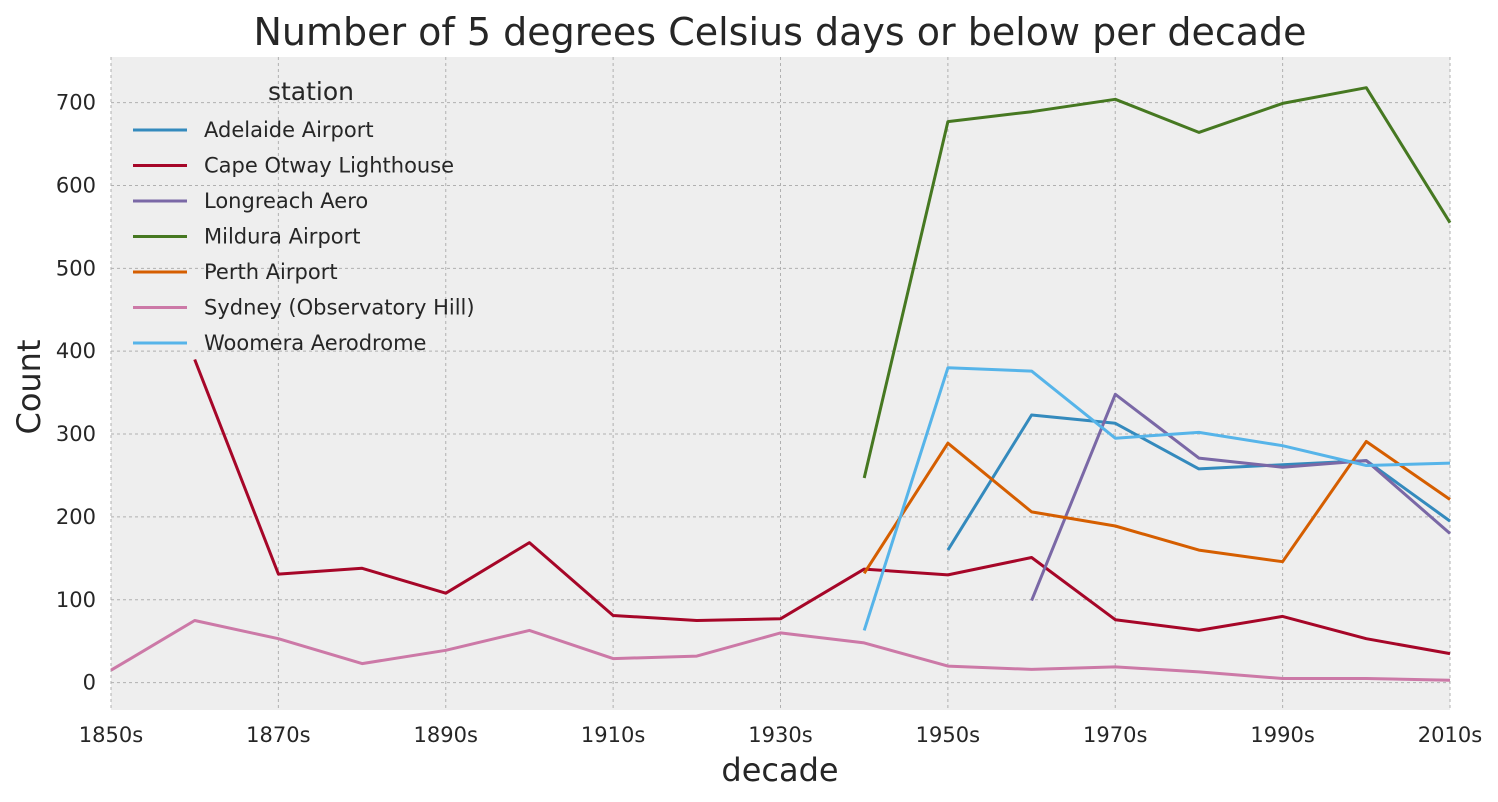  Describe the element at coordinates (1115, 735) in the screenshot. I see `x-tick-label: 1970s` at that location.